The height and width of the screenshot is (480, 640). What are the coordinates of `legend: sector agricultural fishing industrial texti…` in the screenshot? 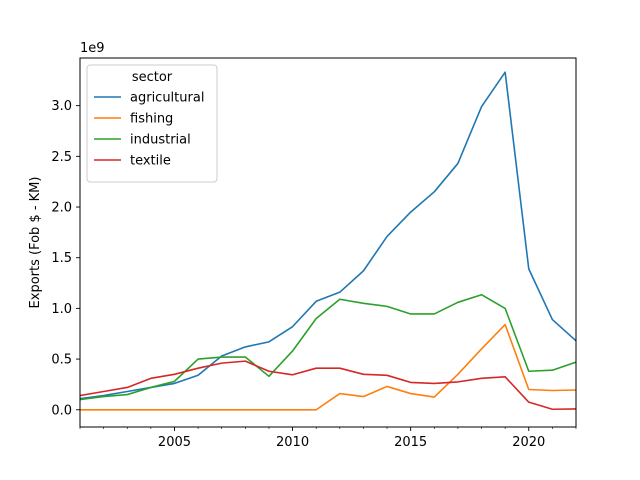 It's located at (152, 123).